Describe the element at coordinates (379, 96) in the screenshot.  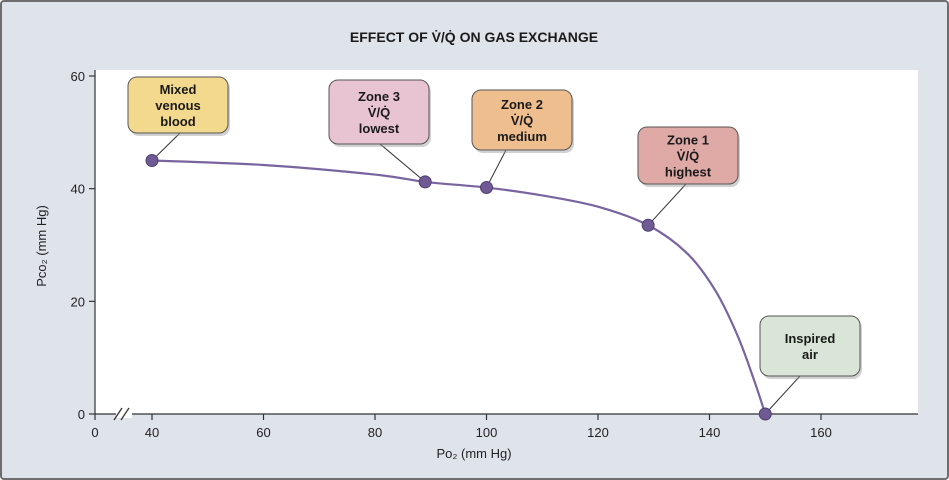
I see `annotation-label: Zone 3` at that location.